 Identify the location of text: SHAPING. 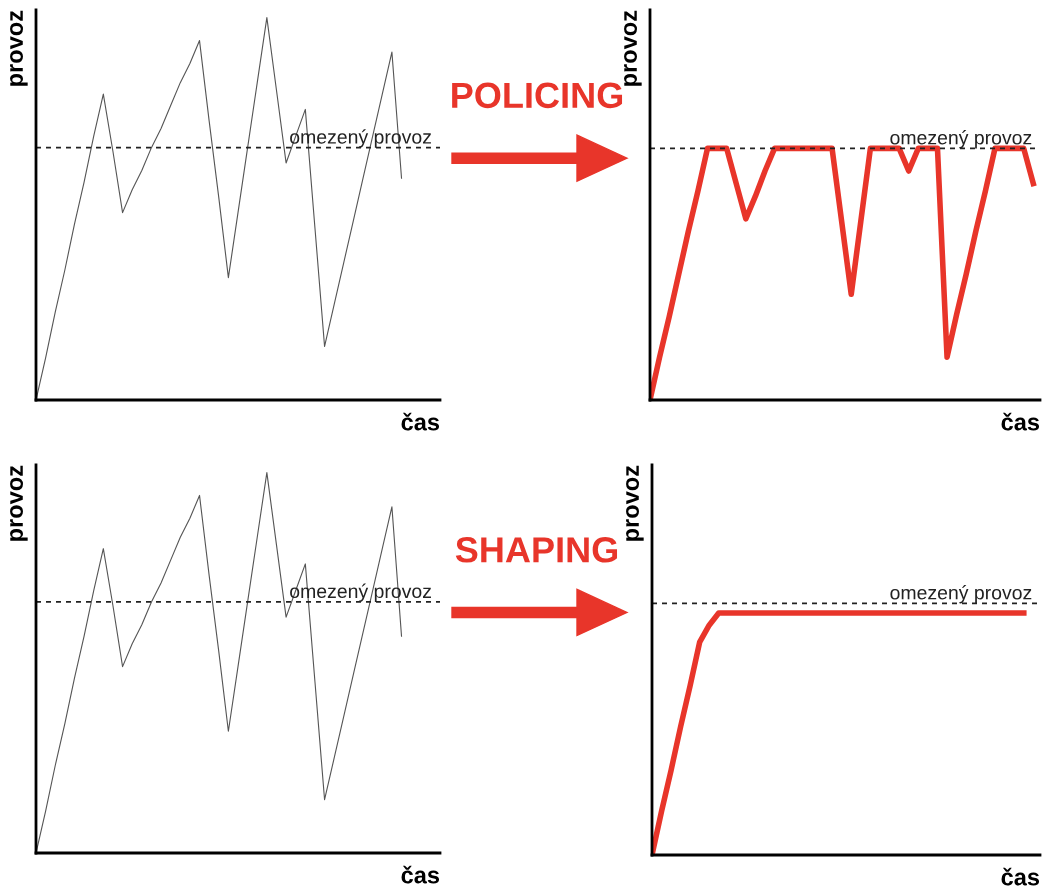
(536, 550).